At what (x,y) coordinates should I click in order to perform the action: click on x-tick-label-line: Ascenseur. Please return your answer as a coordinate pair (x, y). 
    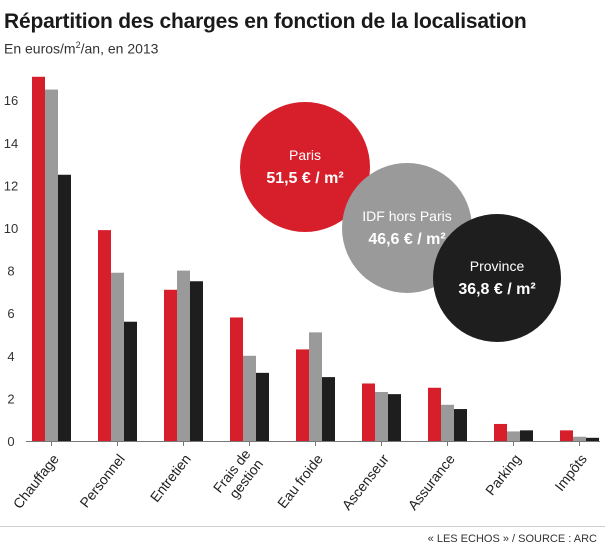
    Looking at the image, I should click on (366, 482).